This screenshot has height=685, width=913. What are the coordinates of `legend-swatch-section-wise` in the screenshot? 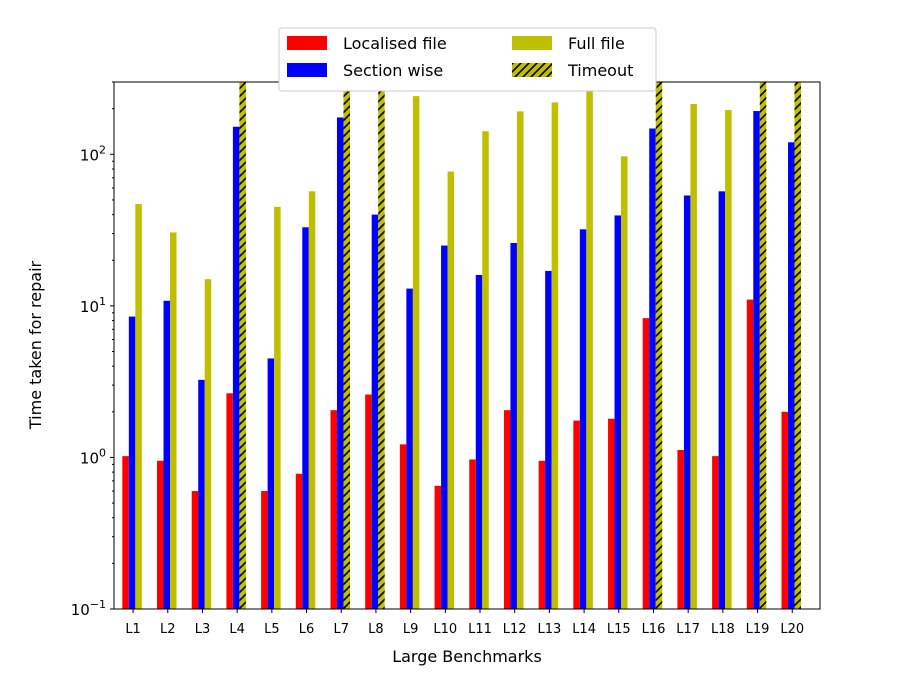 It's located at (307, 70).